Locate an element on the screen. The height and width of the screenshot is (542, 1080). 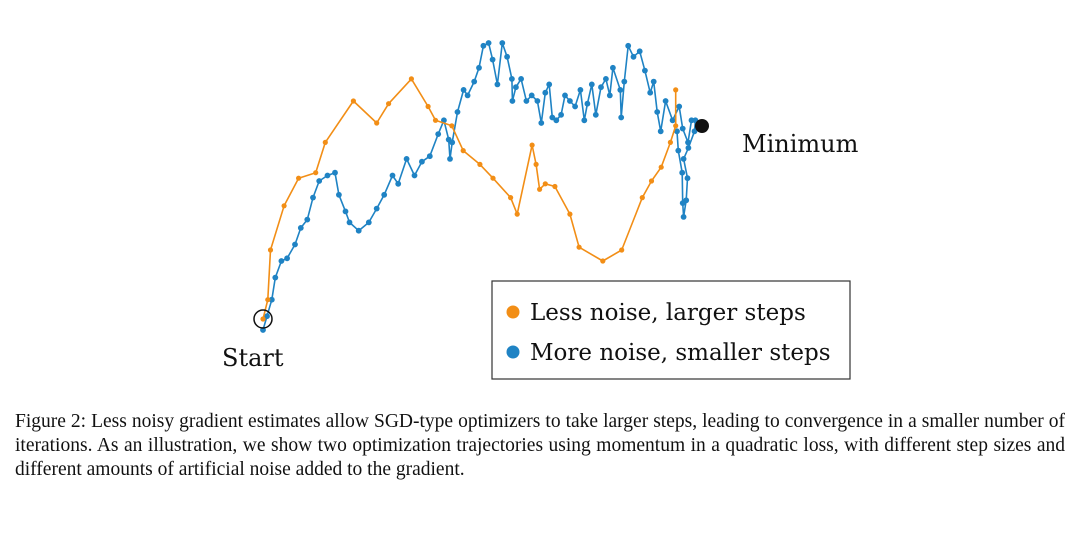
legend-marker-less-noise is located at coordinates (513, 312).